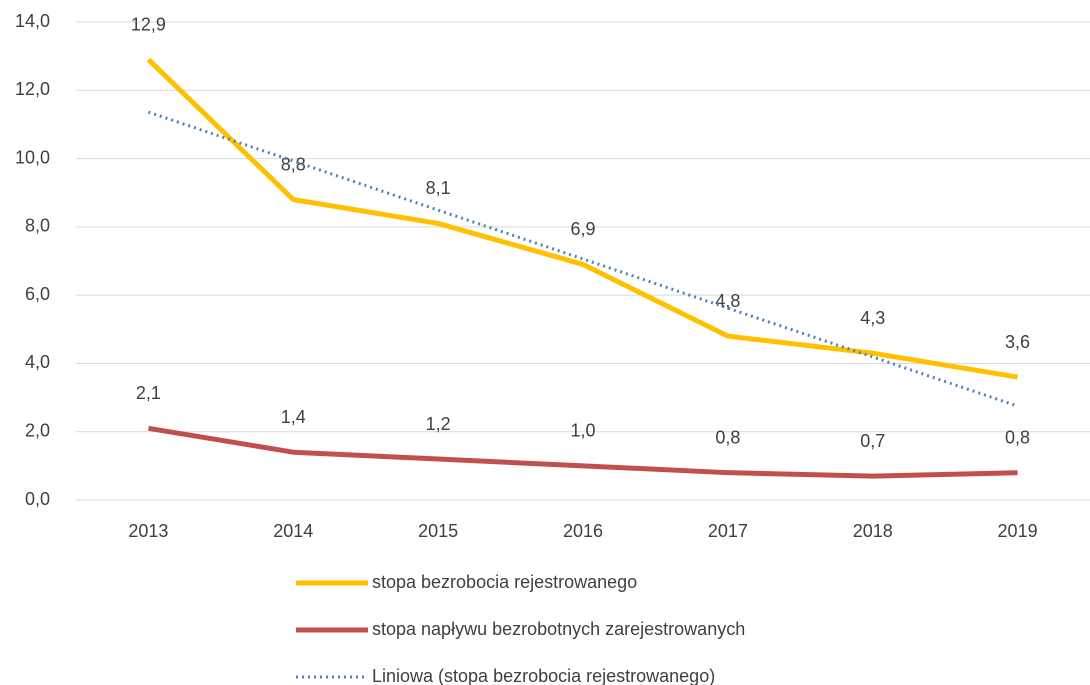 The height and width of the screenshot is (685, 1090). What do you see at coordinates (582, 229) in the screenshot?
I see `data-label: 6,9` at bounding box center [582, 229].